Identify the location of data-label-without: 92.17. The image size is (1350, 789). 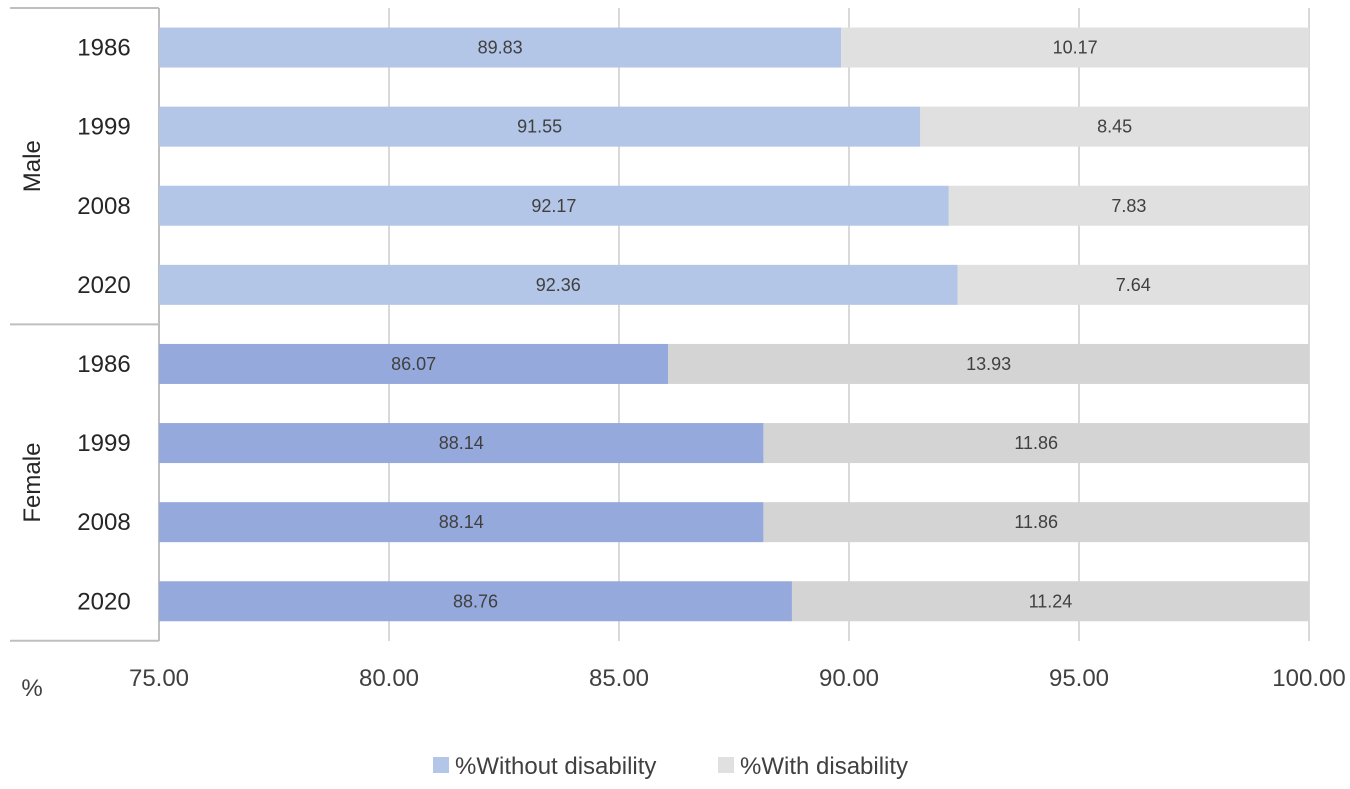
(553, 206).